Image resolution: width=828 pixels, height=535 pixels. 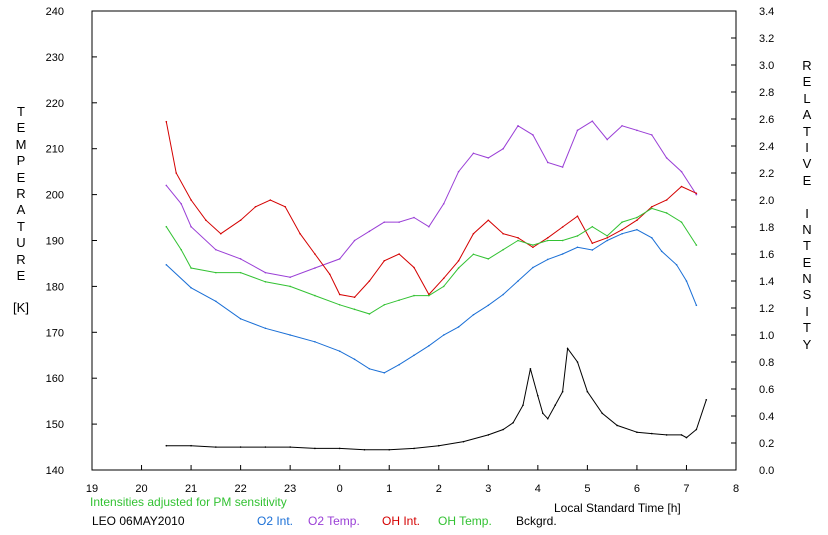 What do you see at coordinates (21, 243) in the screenshot?
I see `axis-label-letter: U` at bounding box center [21, 243].